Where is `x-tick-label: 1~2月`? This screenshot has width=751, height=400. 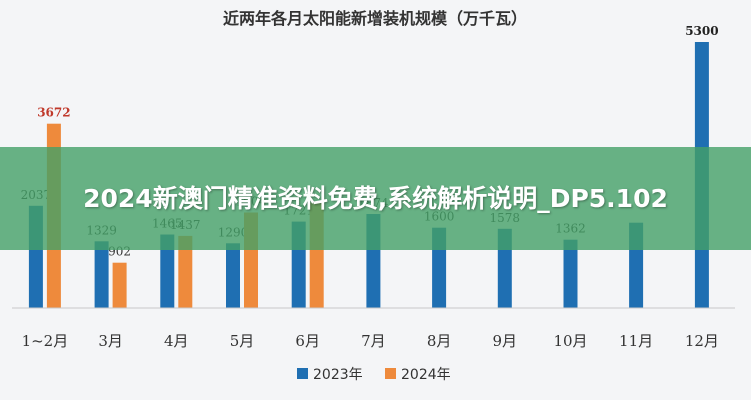 x-tick-label: 1~2月 is located at coordinates (45, 341).